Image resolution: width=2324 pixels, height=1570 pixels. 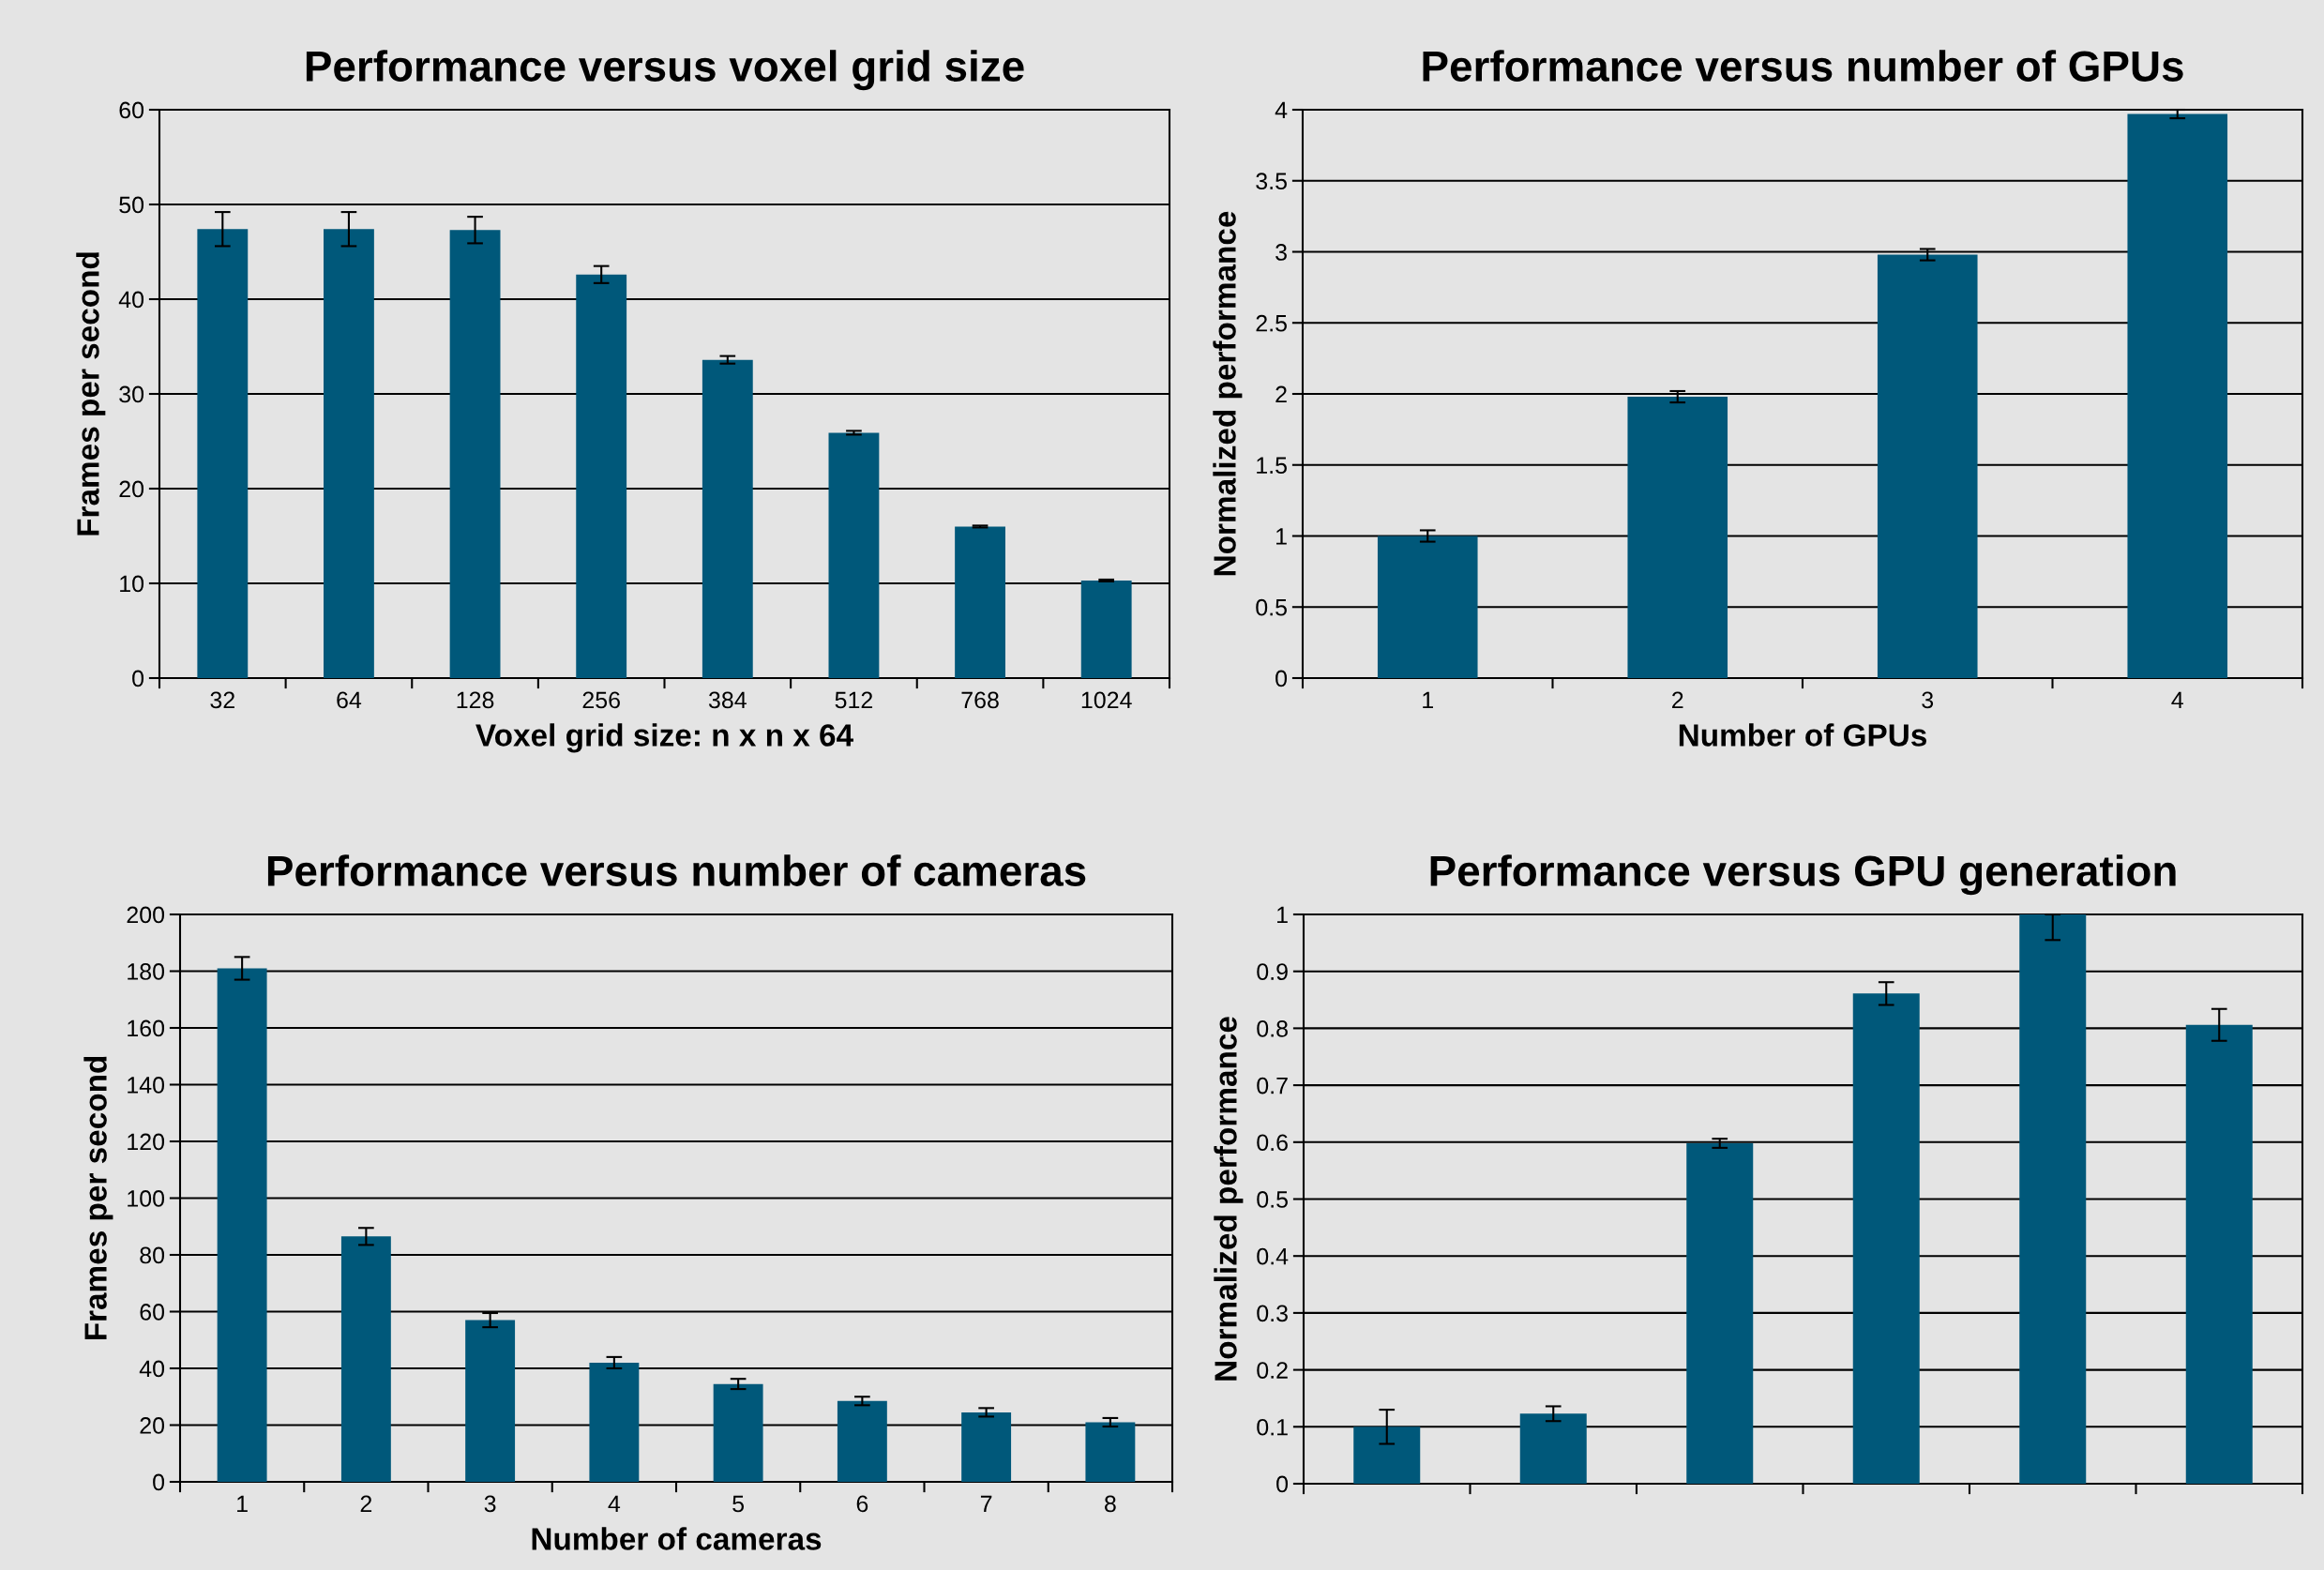 What do you see at coordinates (1110, 1504) in the screenshot?
I see `x-tick-label: 8` at bounding box center [1110, 1504].